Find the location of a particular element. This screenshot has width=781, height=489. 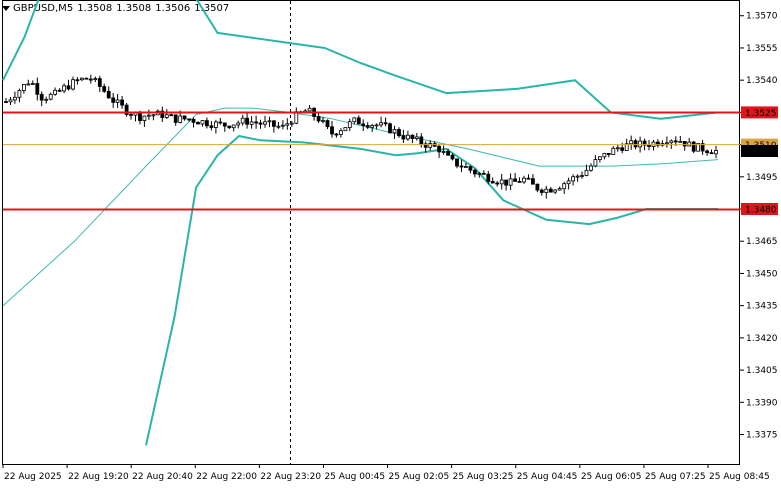

x-tick-label: 25 Aug 08:45 is located at coordinates (739, 477).